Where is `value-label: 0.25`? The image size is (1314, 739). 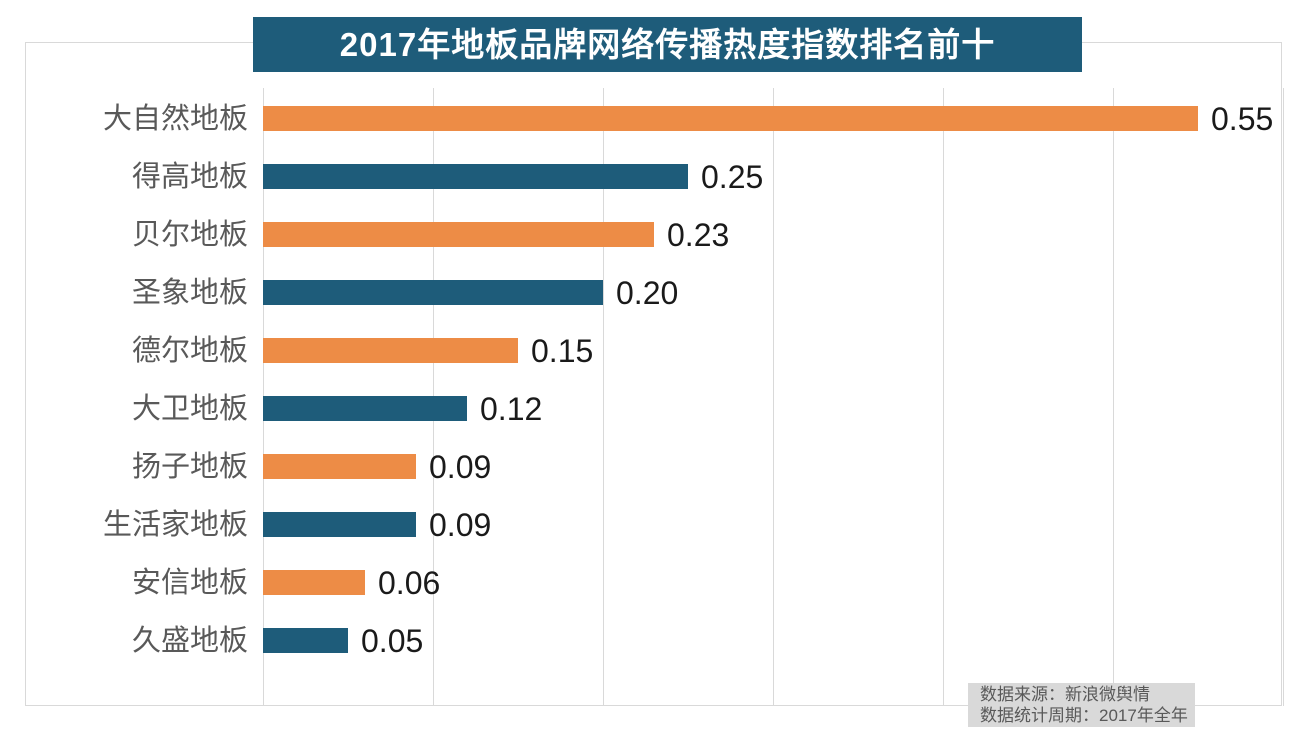 value-label: 0.25 is located at coordinates (732, 177).